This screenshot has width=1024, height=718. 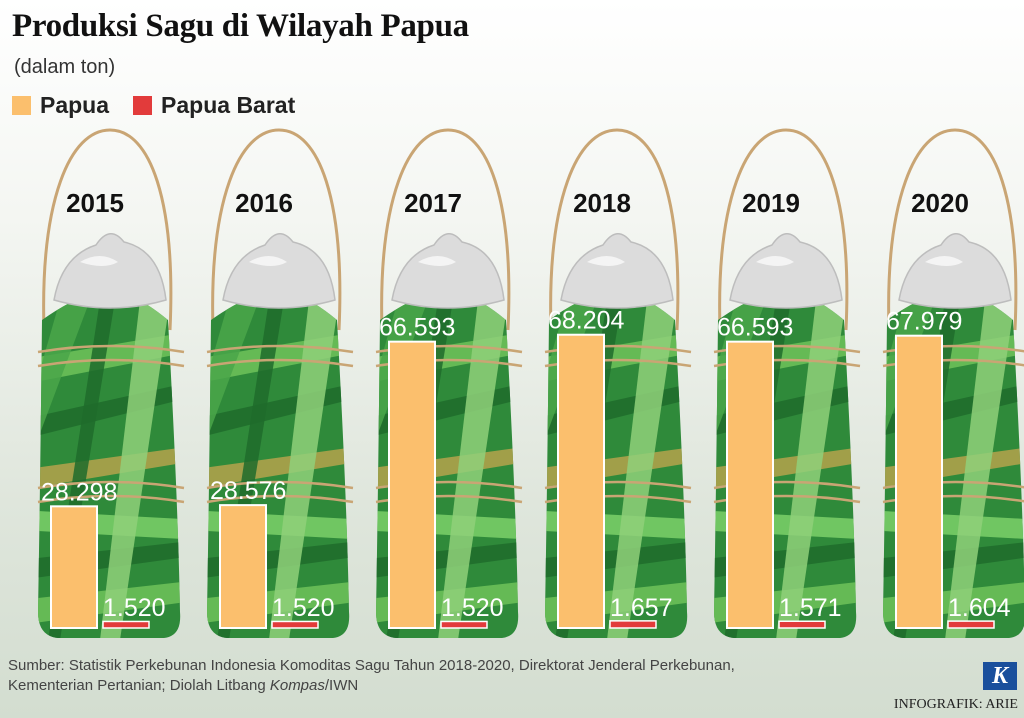 I want to click on sack-2016: 2016 28.576 1.520, so click(x=280, y=383).